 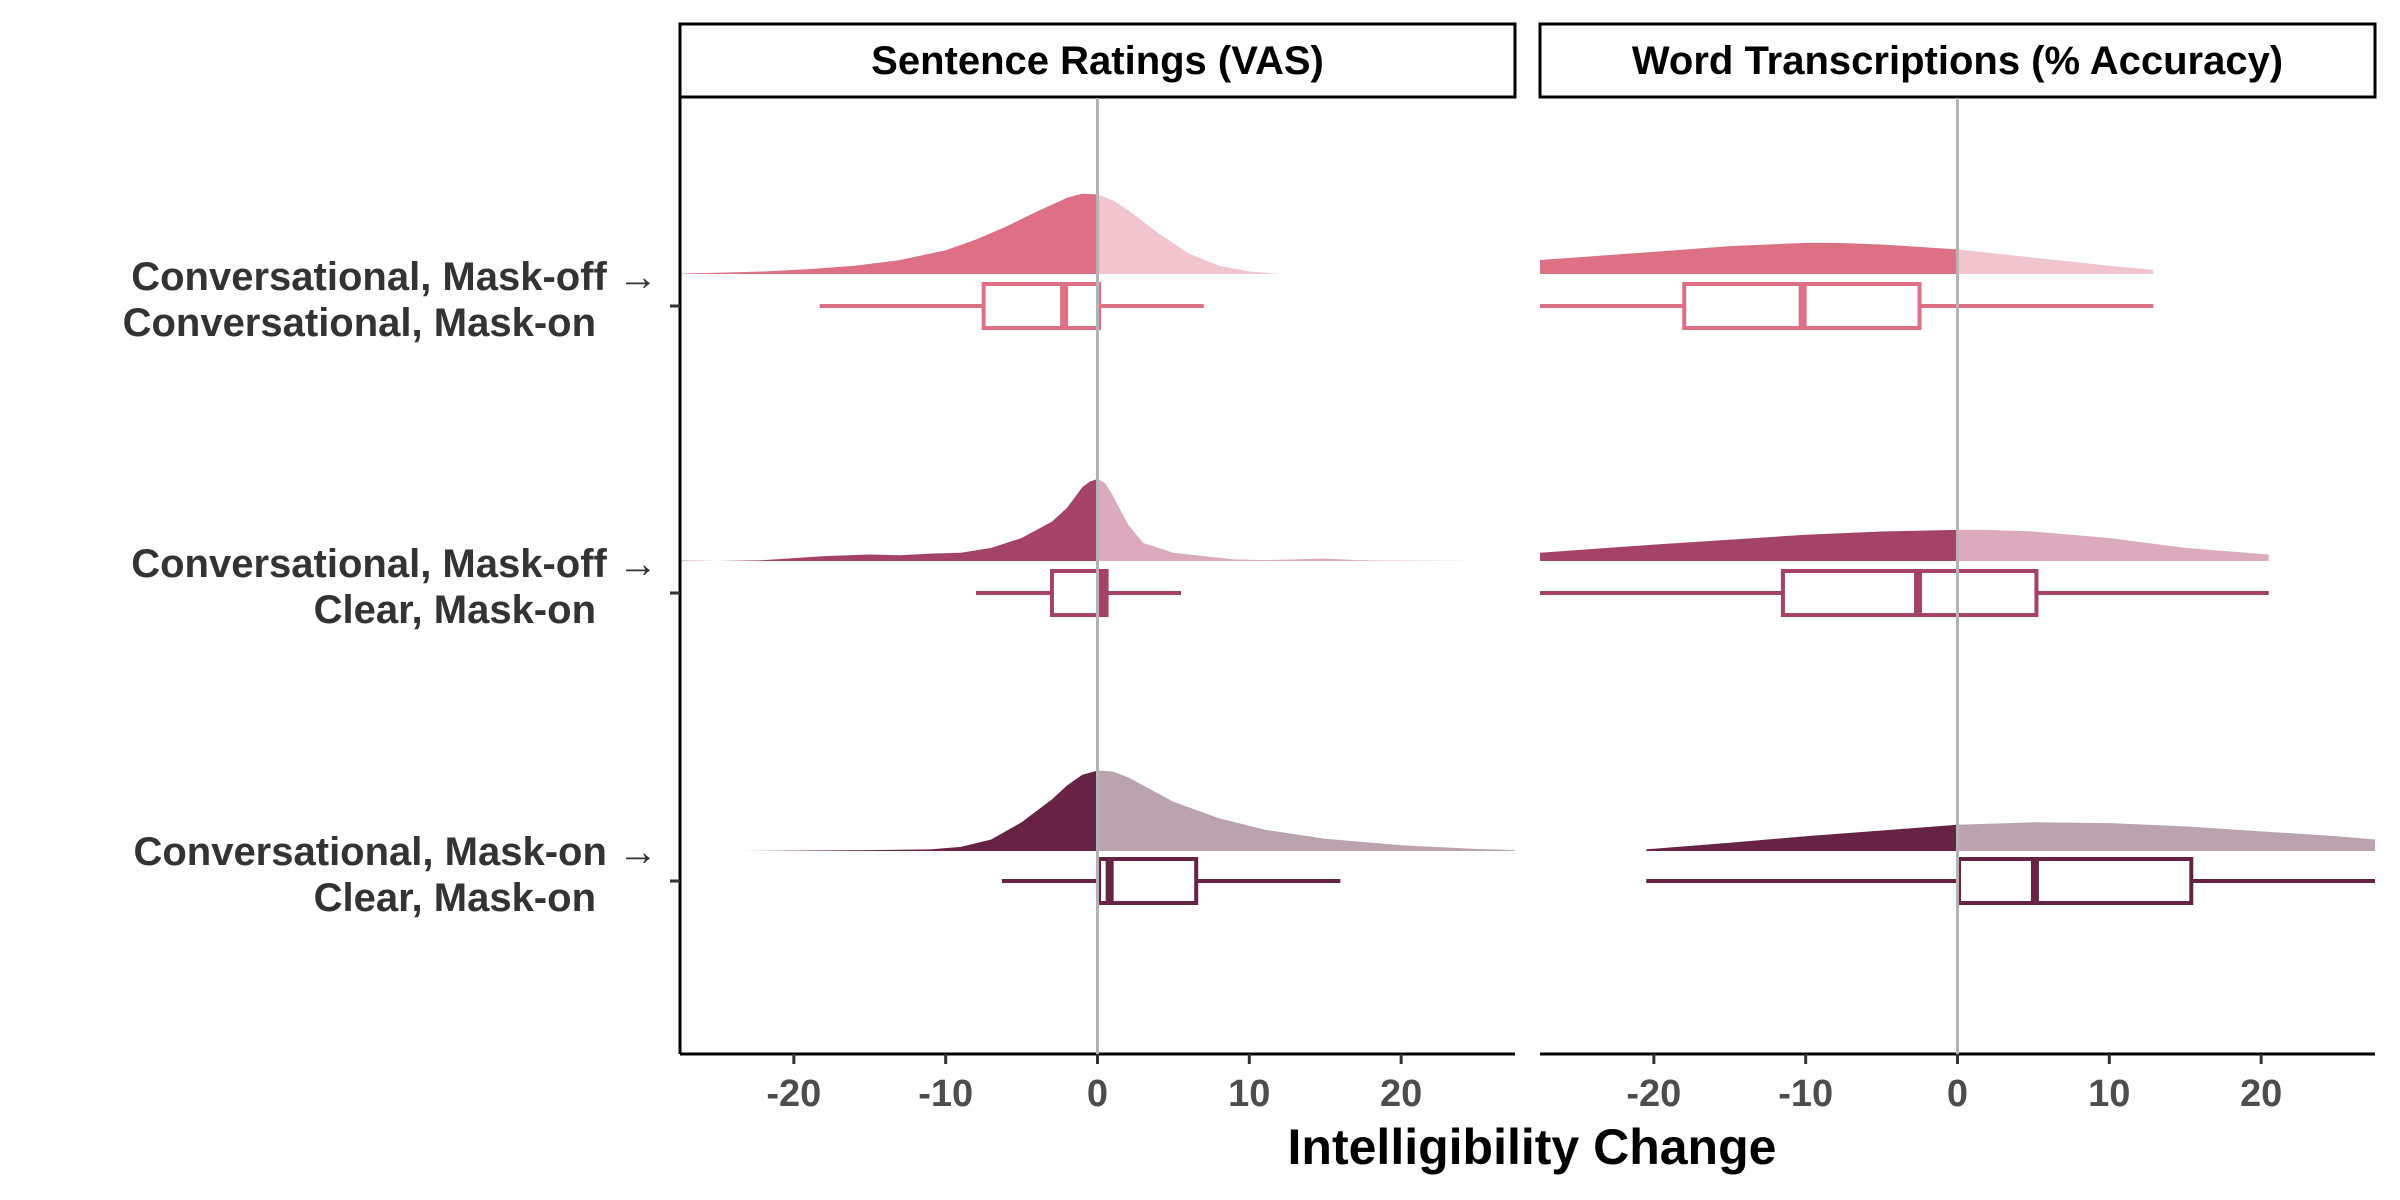 I want to click on panel-title: Sentence Ratings (VAS), so click(x=1097, y=61).